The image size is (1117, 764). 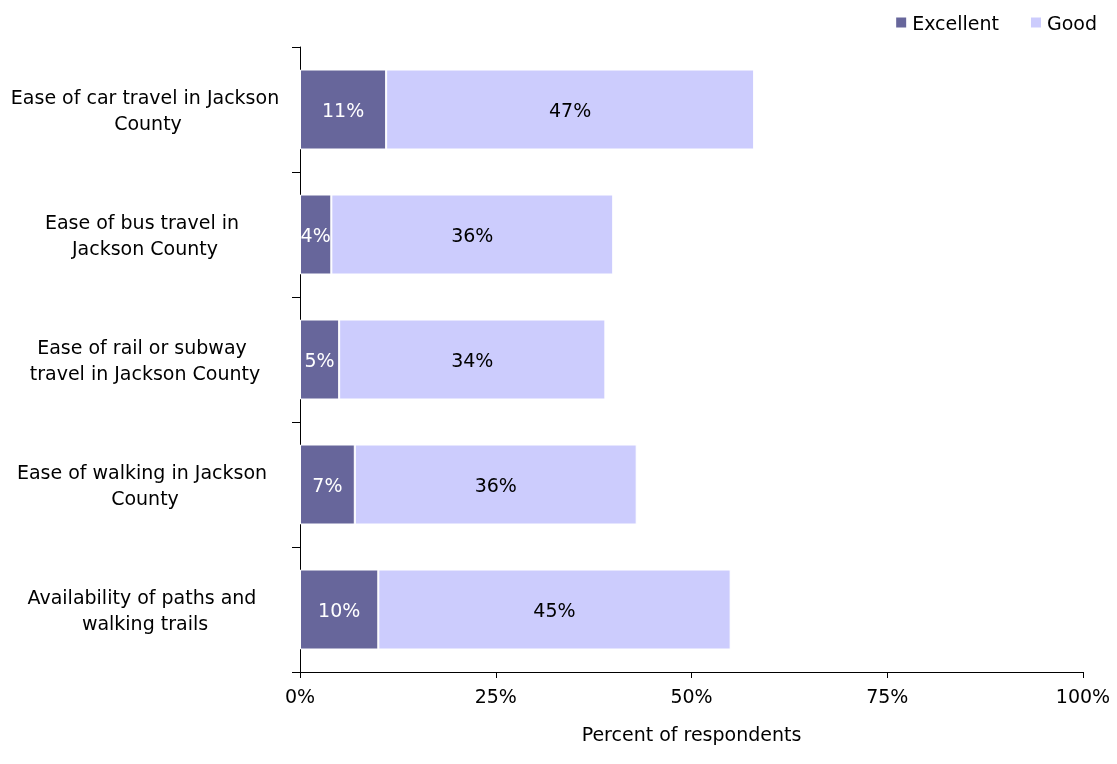 What do you see at coordinates (691, 733) in the screenshot?
I see `x-axis-title: Percent of respondents` at bounding box center [691, 733].